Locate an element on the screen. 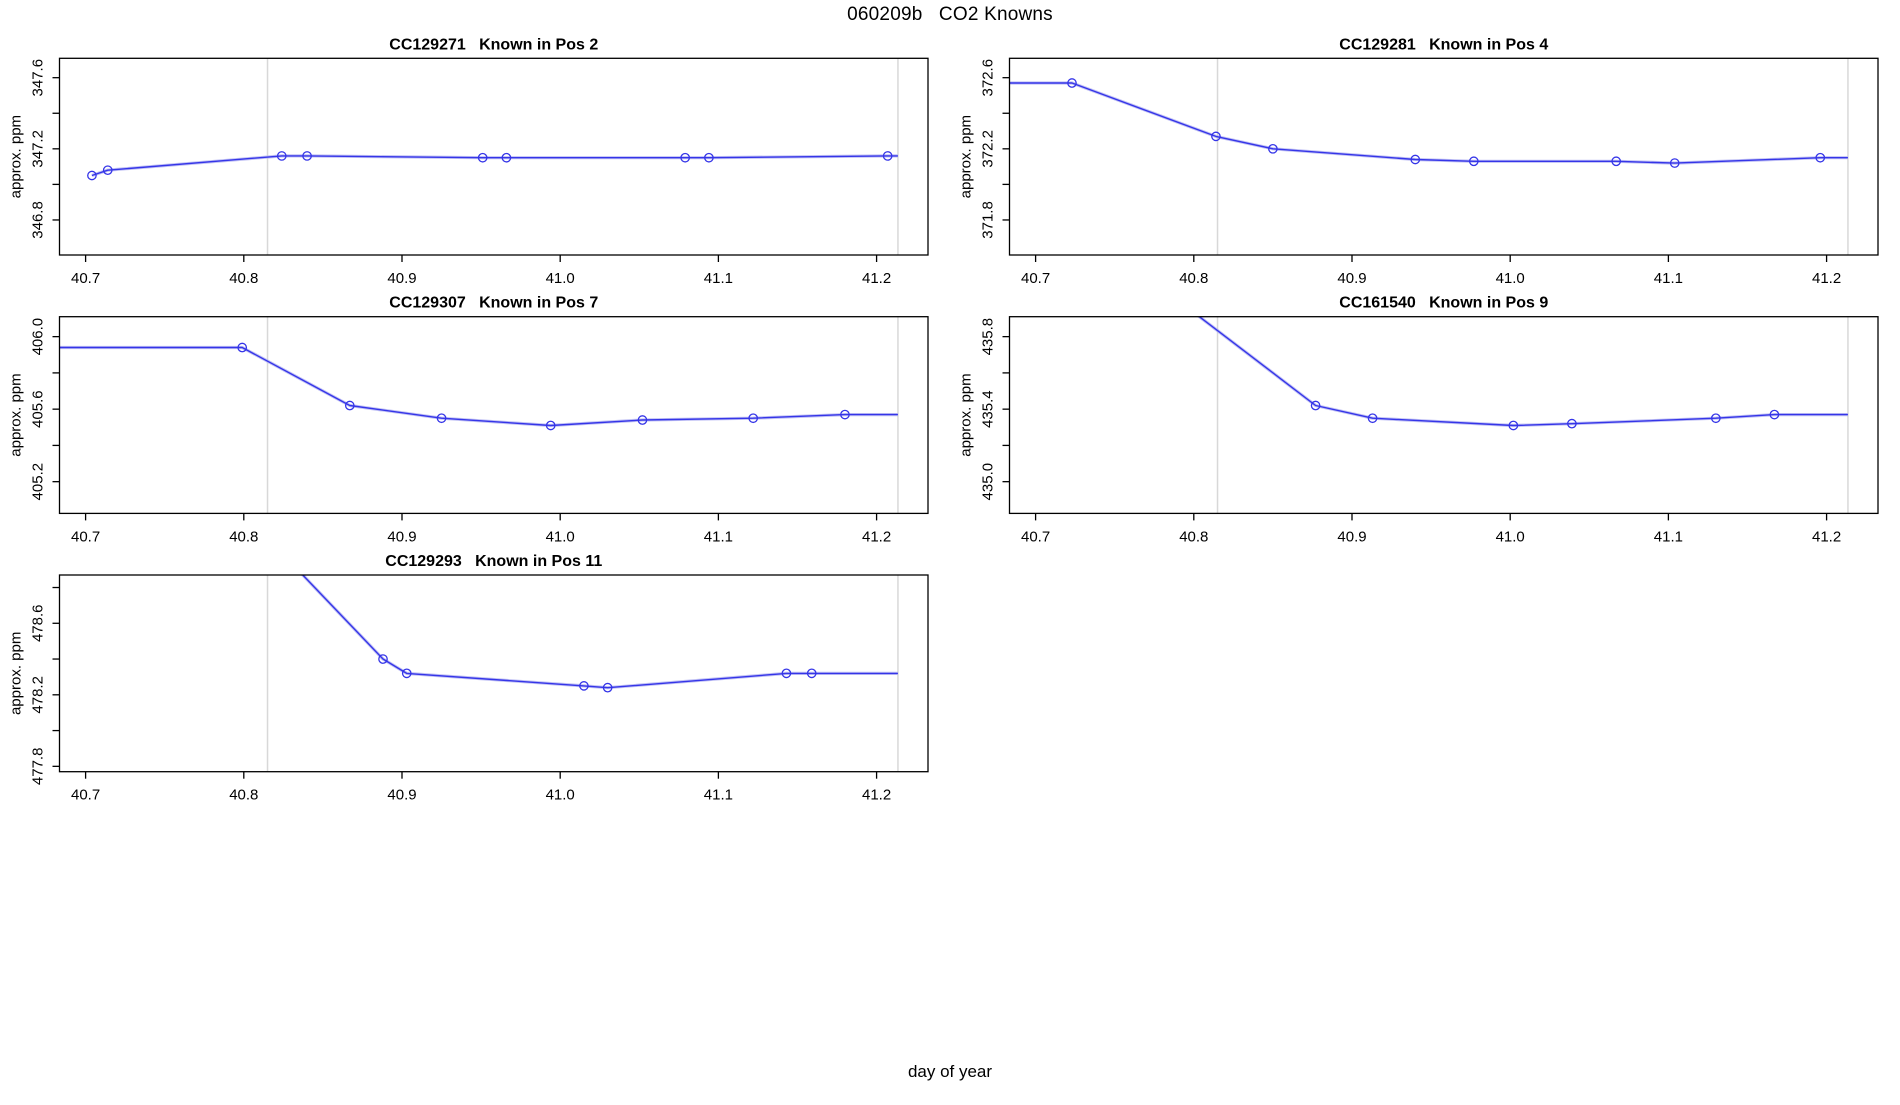  subplot-title: CC161540 Known in Pos 9 is located at coordinates (1443, 303).